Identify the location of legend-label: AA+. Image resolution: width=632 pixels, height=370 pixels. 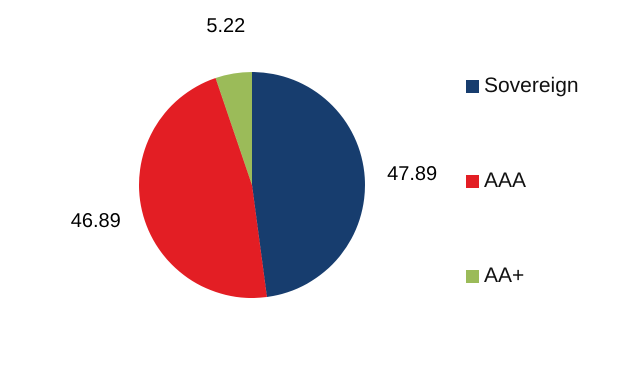
(504, 276).